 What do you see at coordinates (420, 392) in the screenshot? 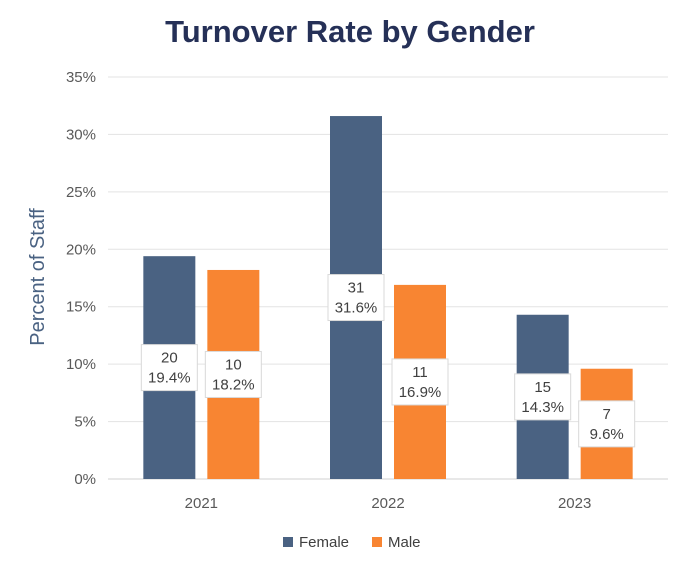
I see `data-label-percent: 16.9%` at bounding box center [420, 392].